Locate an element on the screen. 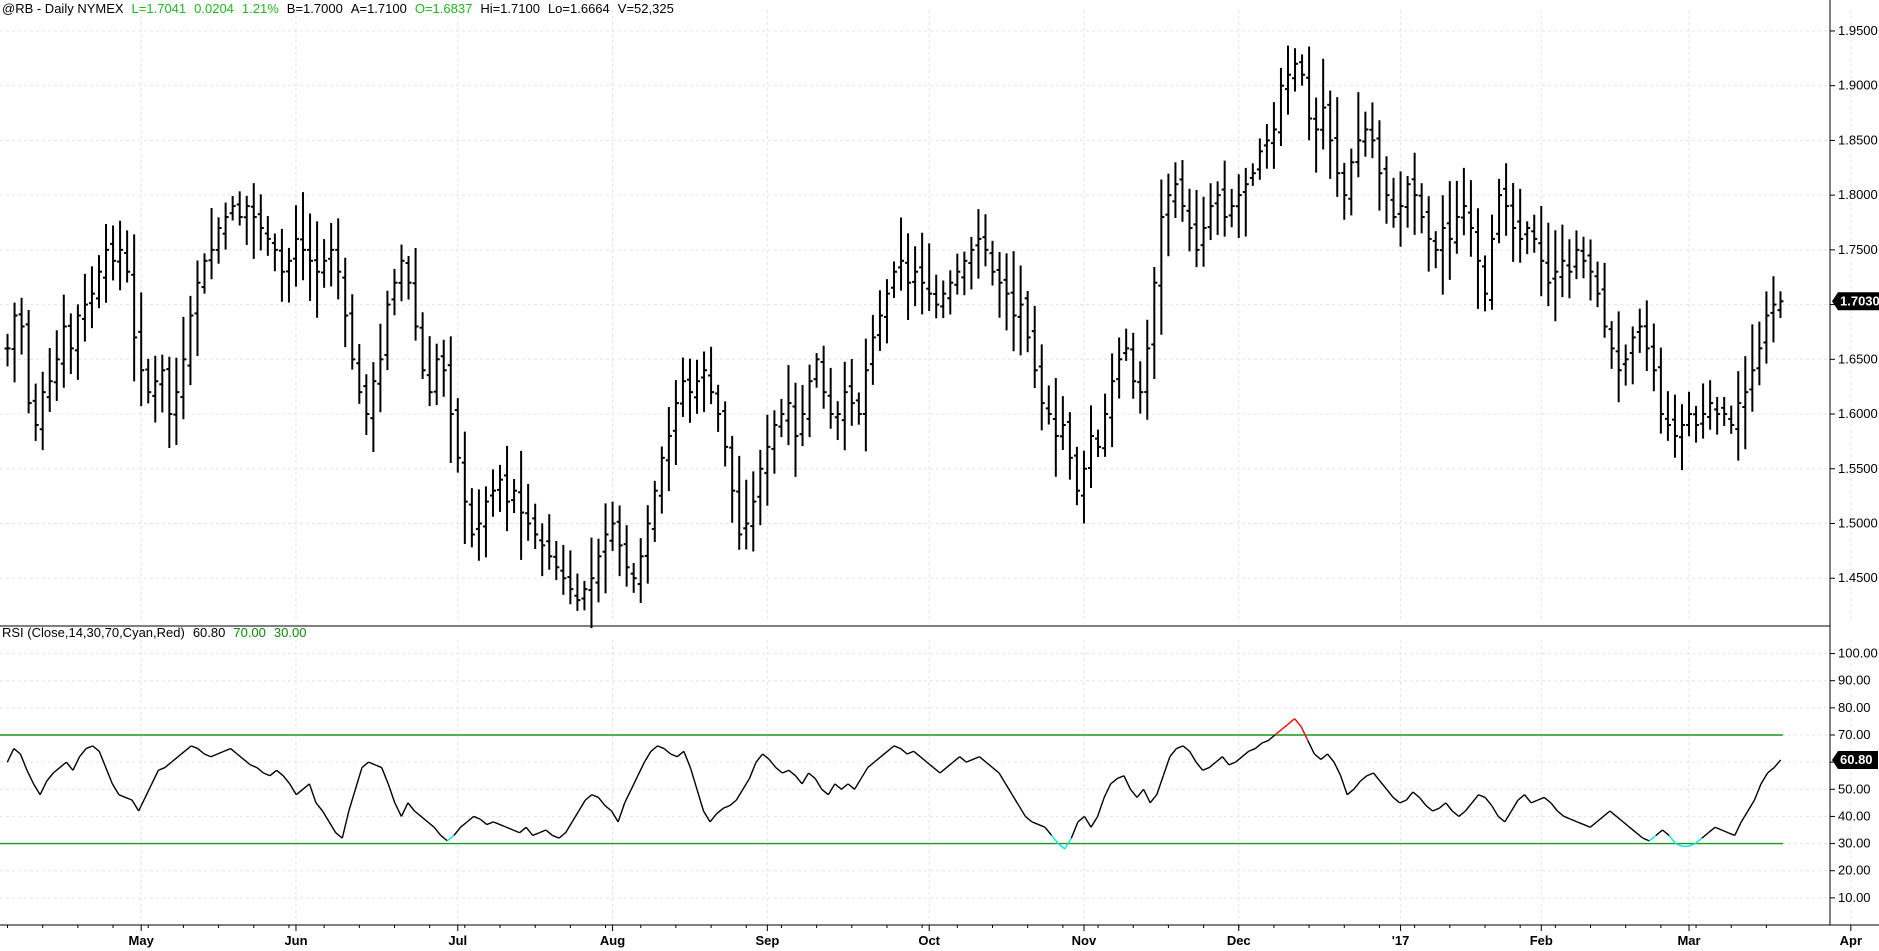 This screenshot has height=951, width=1879. price-tick-label: 1.9000 is located at coordinates (1858, 85).